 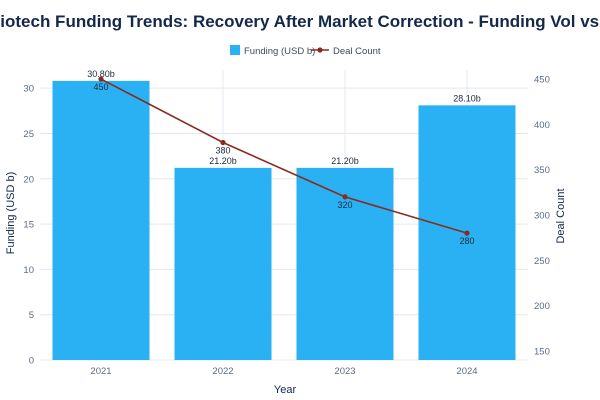 I want to click on line-value-label: 380, so click(x=222, y=151).